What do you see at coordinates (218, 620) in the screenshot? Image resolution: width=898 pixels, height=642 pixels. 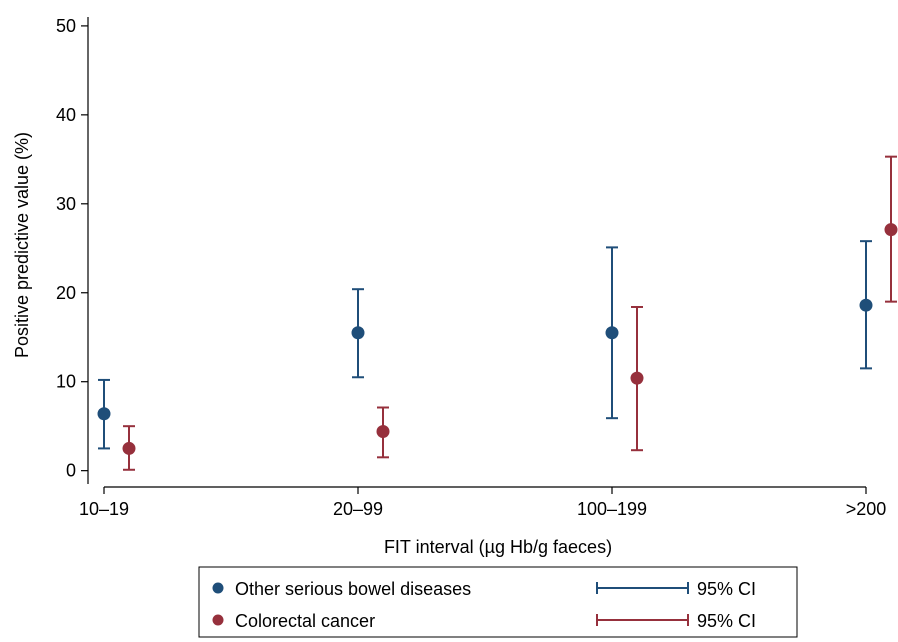 I see `legend-marker-colorectal-cancer` at bounding box center [218, 620].